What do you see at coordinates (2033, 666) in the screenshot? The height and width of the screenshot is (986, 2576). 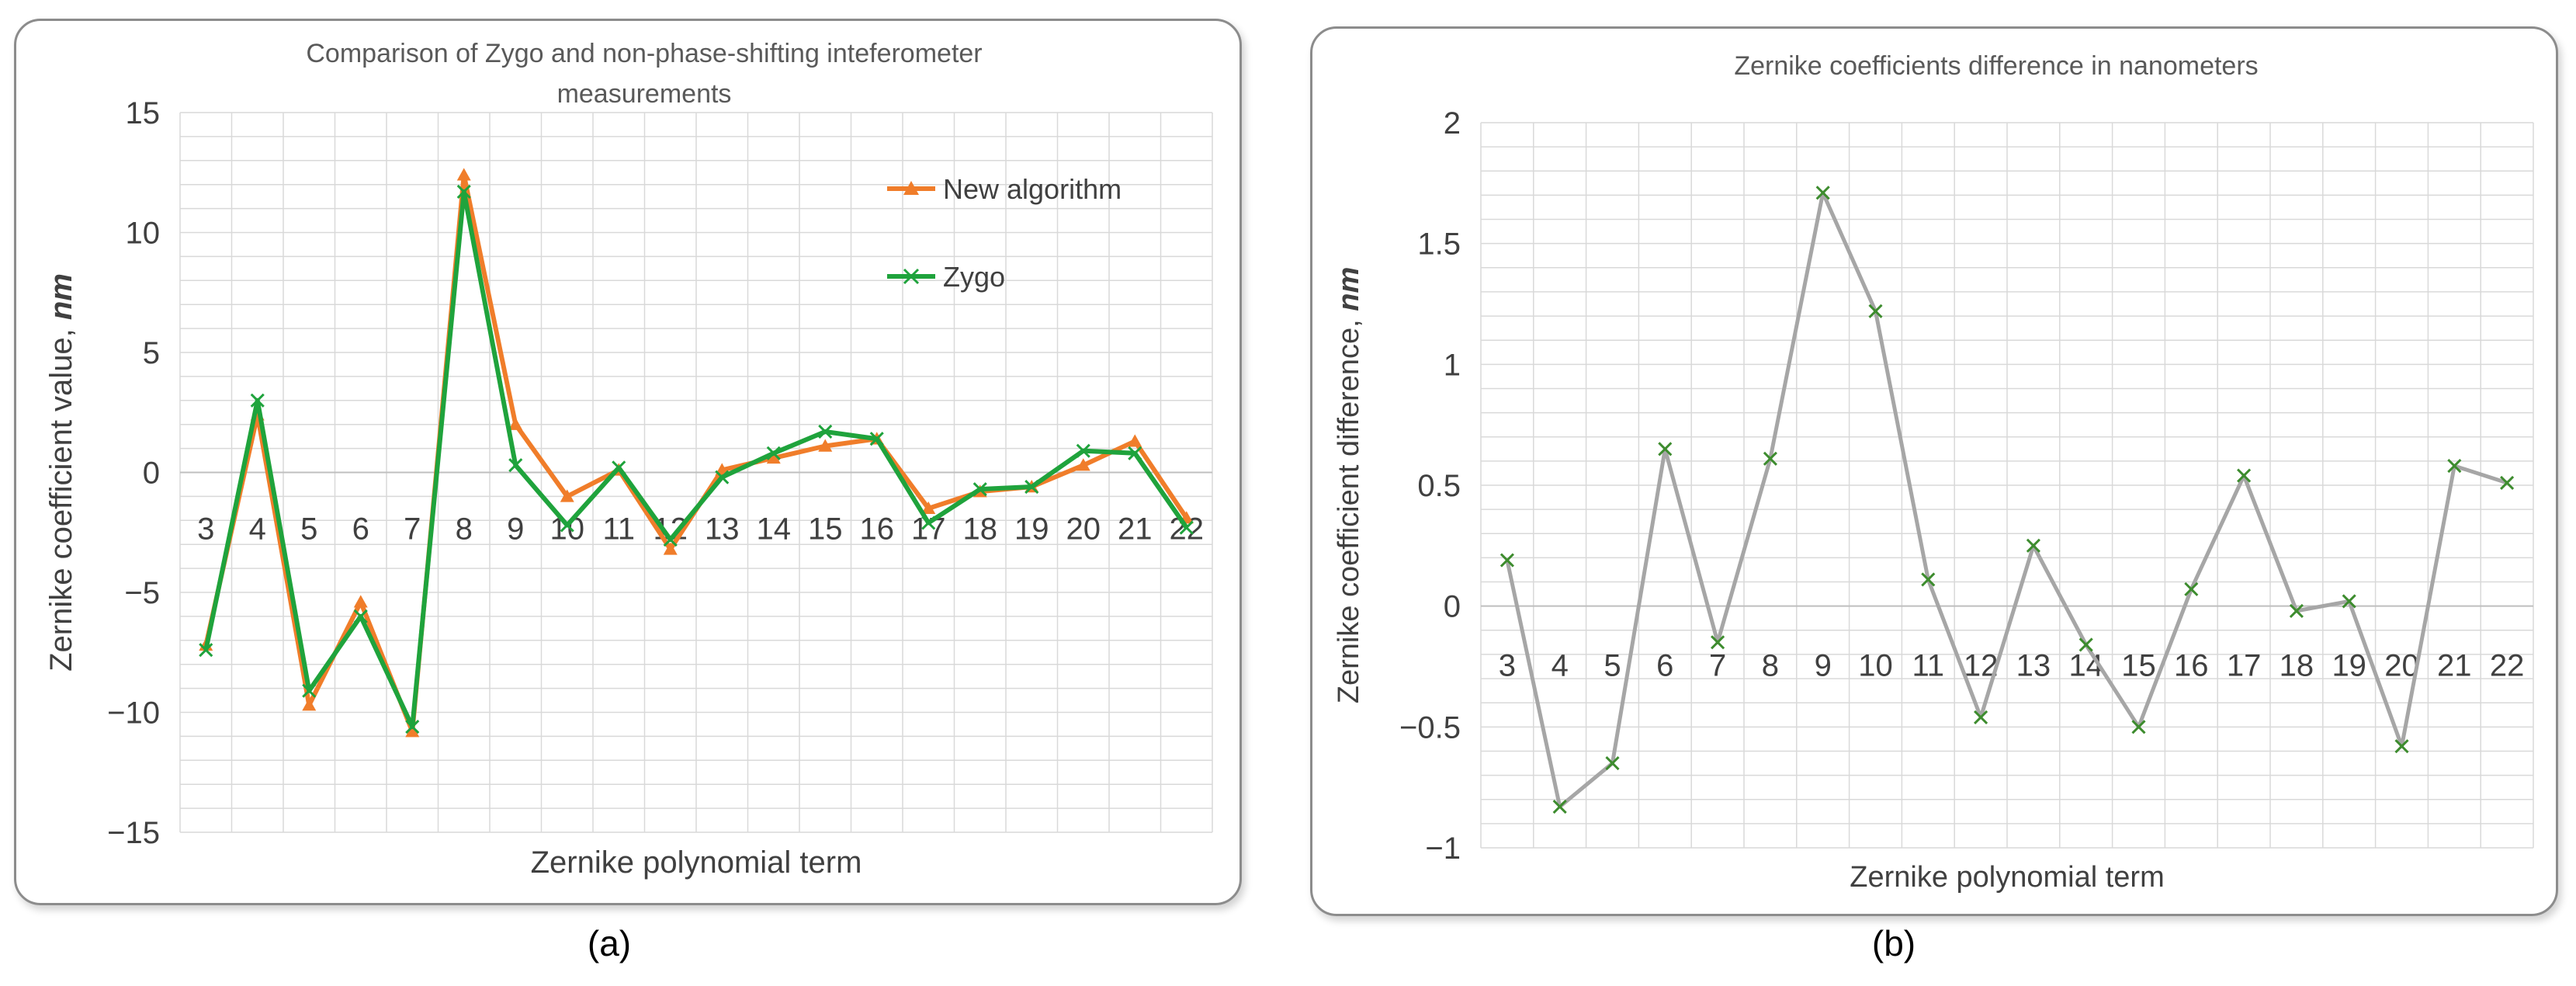 I see `chart-b-xtick-label: 13` at bounding box center [2033, 666].